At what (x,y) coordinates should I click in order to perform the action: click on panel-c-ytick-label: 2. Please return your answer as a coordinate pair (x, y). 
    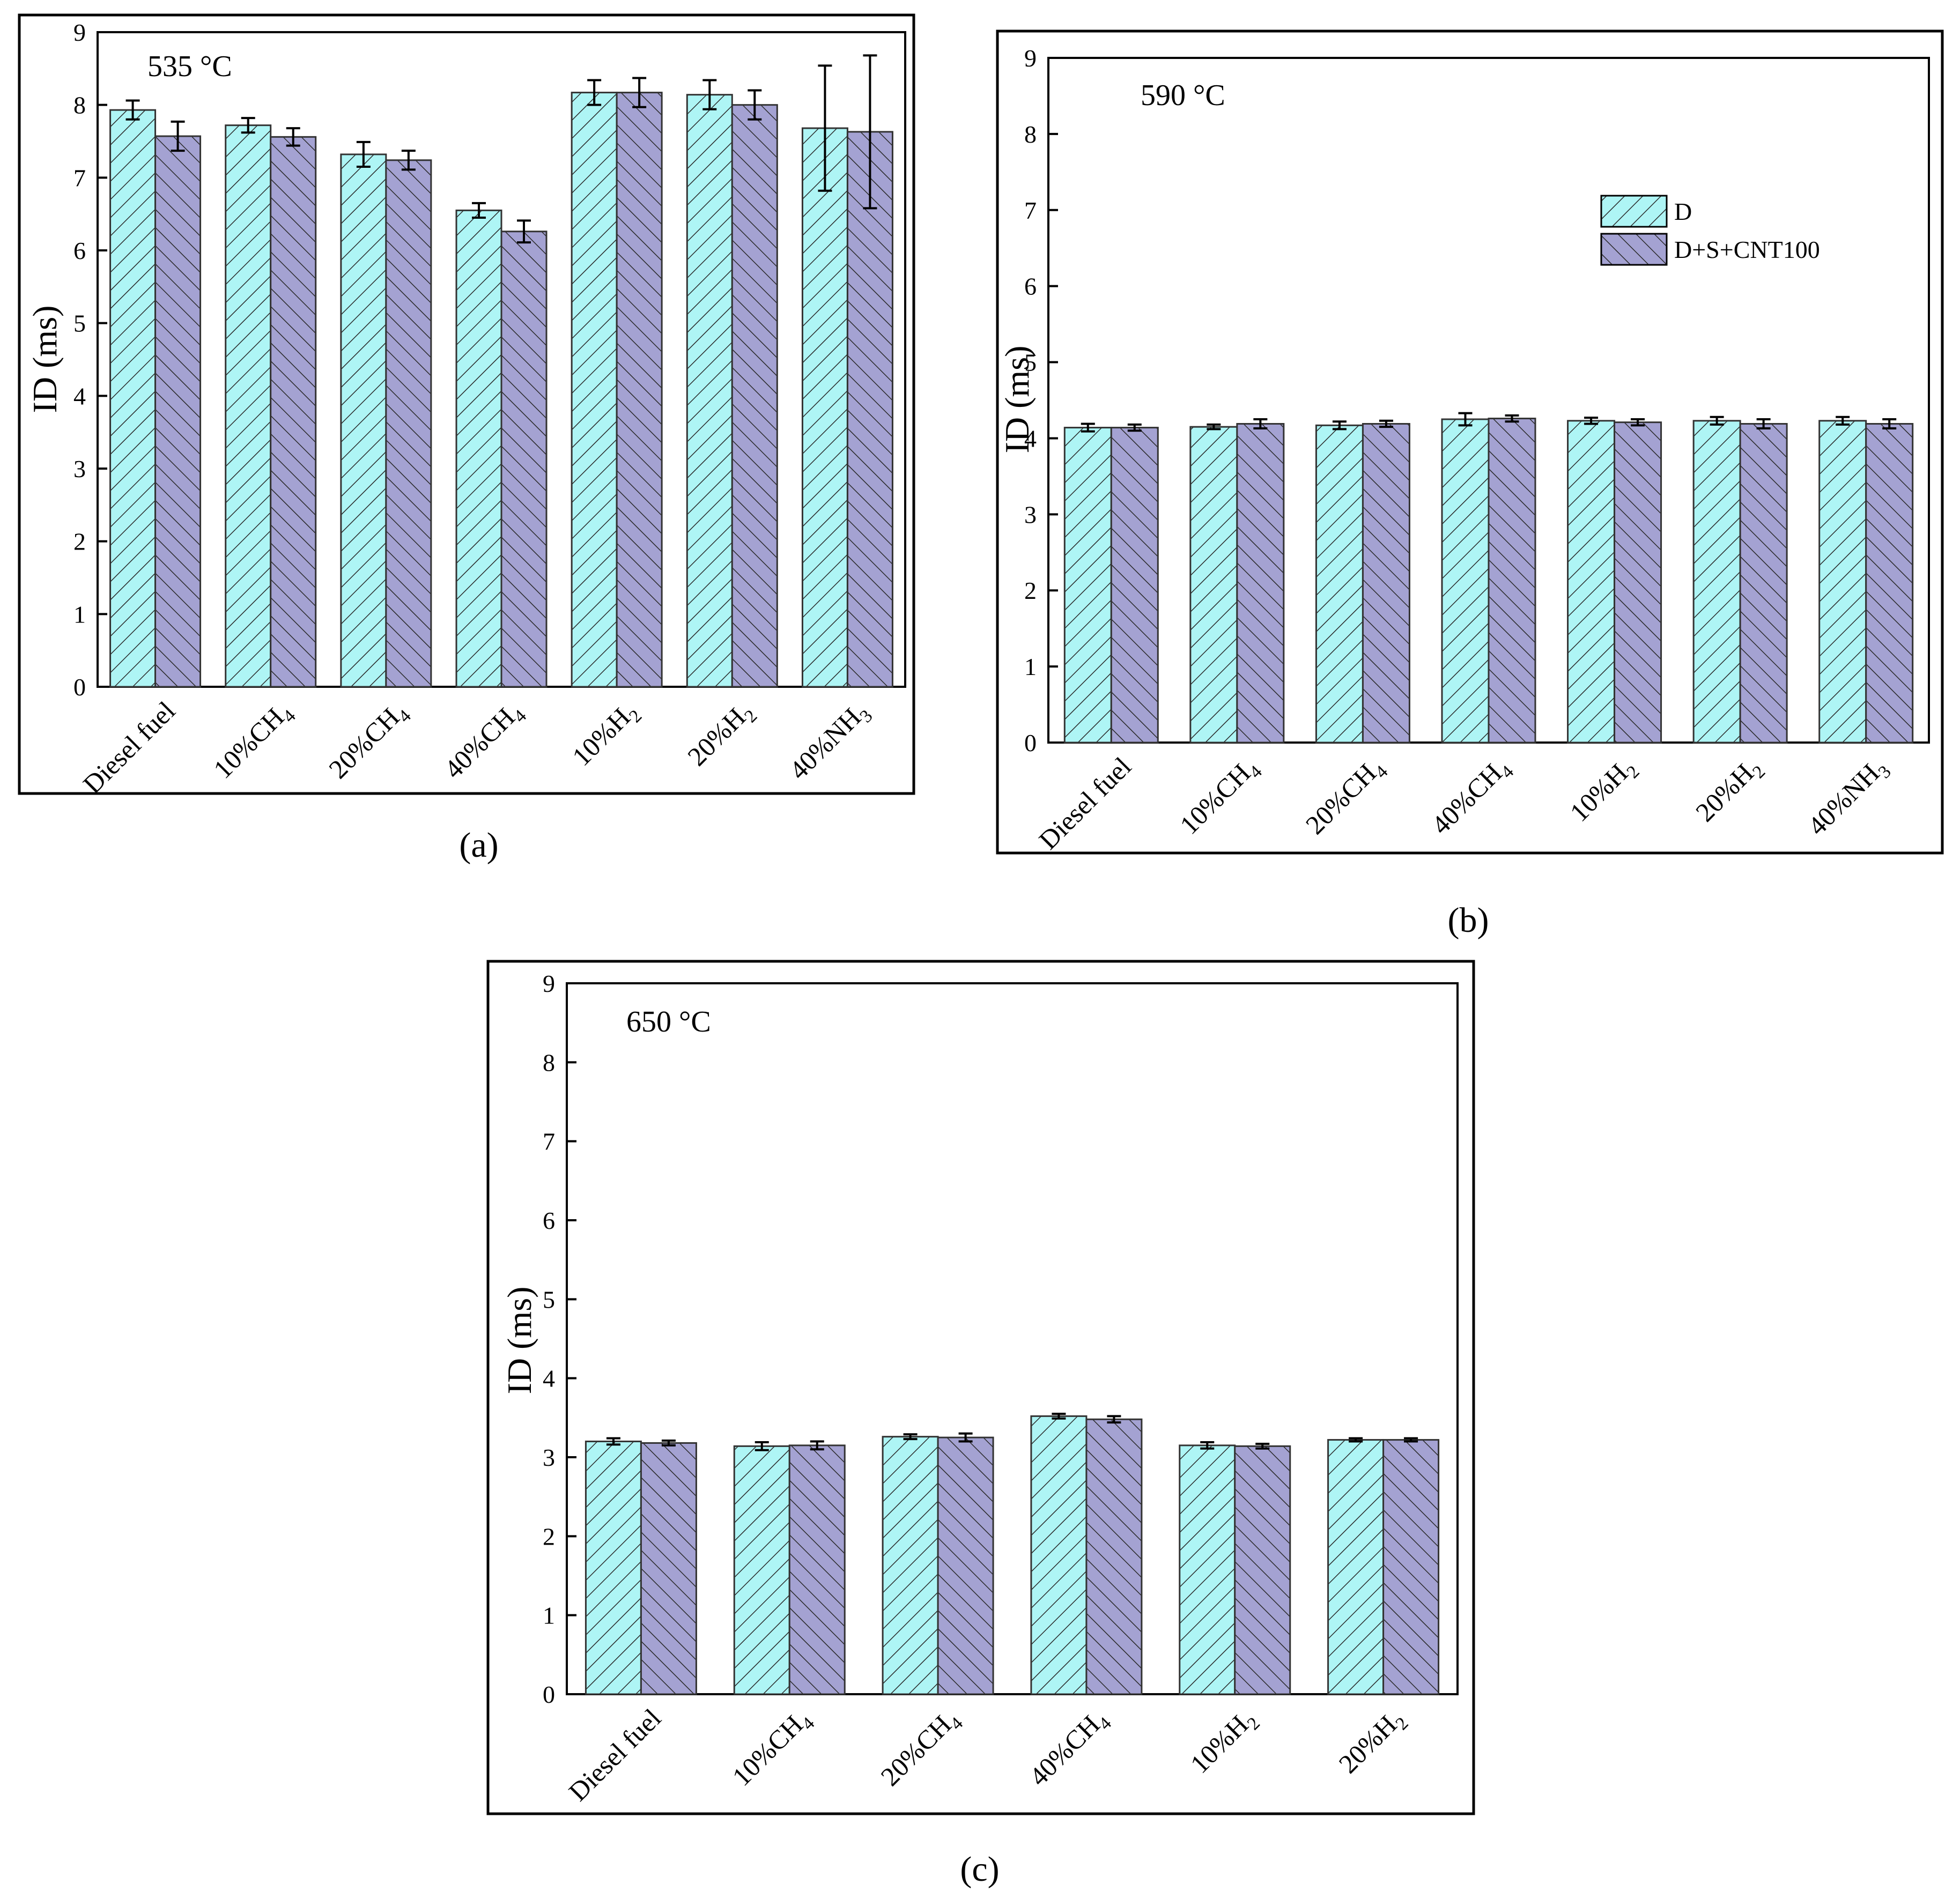
    Looking at the image, I should click on (549, 1536).